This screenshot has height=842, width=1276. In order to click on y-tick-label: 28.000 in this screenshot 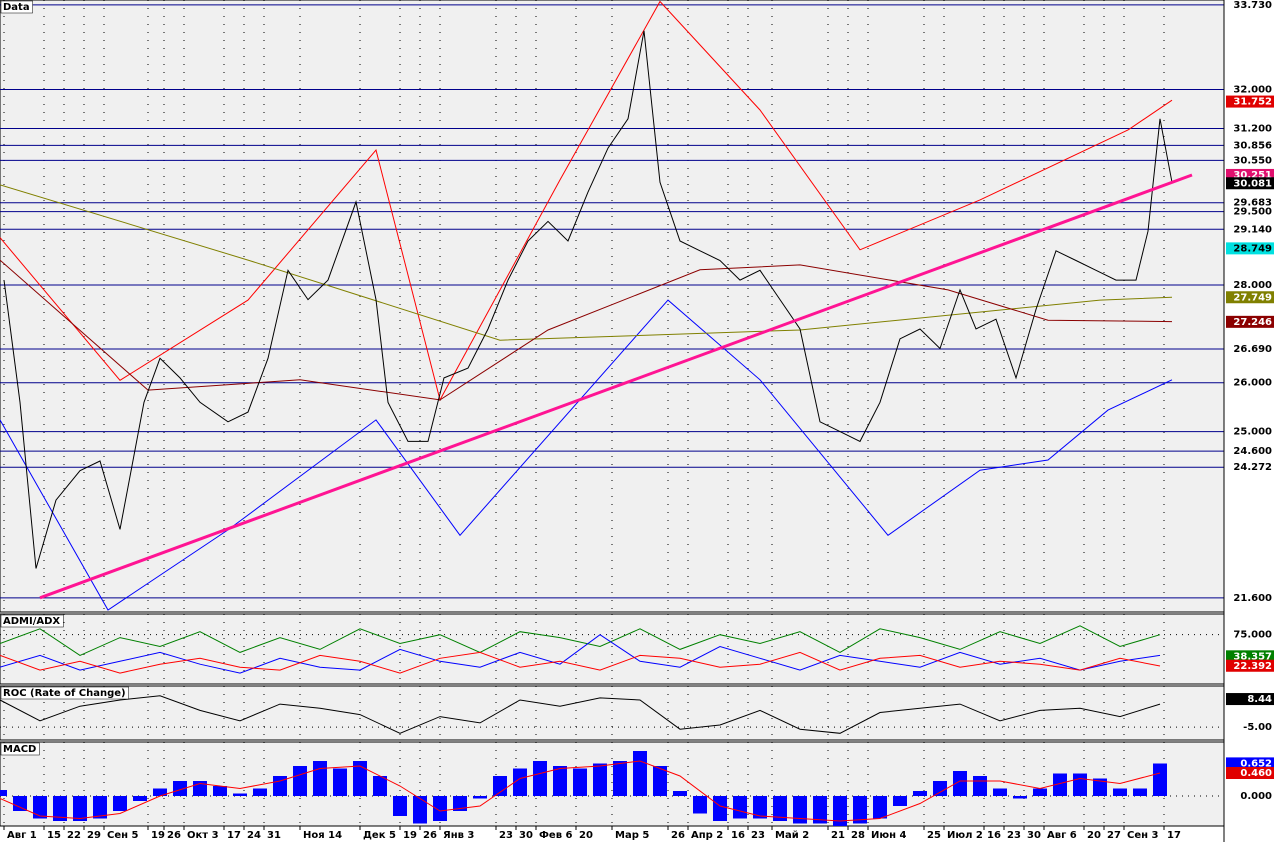, I will do `click(1252, 285)`.